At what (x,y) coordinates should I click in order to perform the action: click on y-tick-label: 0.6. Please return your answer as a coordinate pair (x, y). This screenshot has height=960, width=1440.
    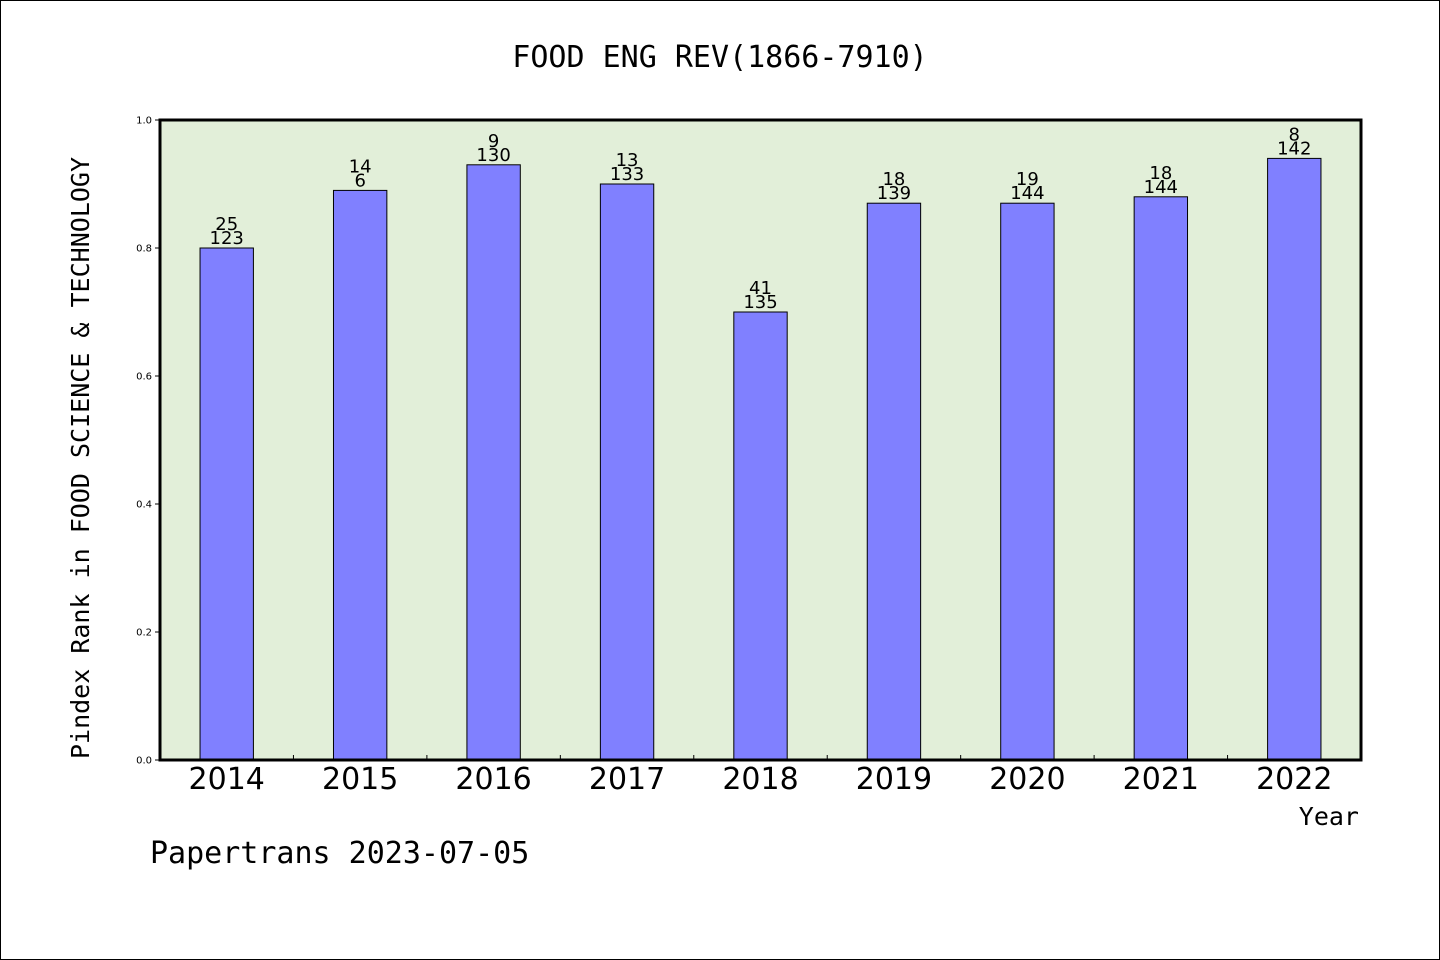
    Looking at the image, I should click on (144, 377).